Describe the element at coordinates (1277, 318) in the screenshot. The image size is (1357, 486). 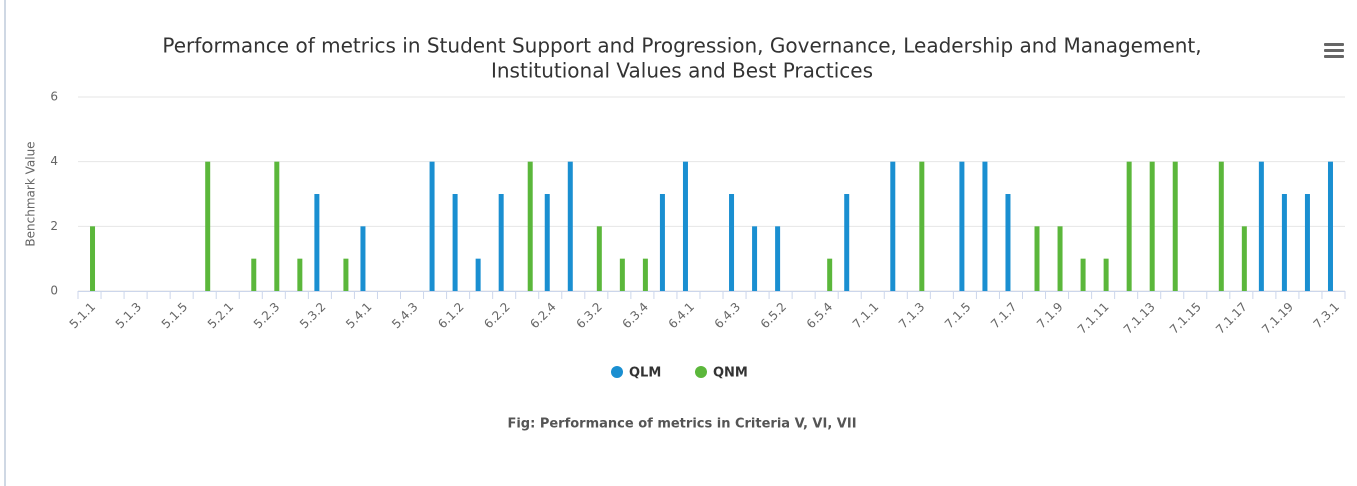
I see `x-tick-label: 7.1.19` at that location.